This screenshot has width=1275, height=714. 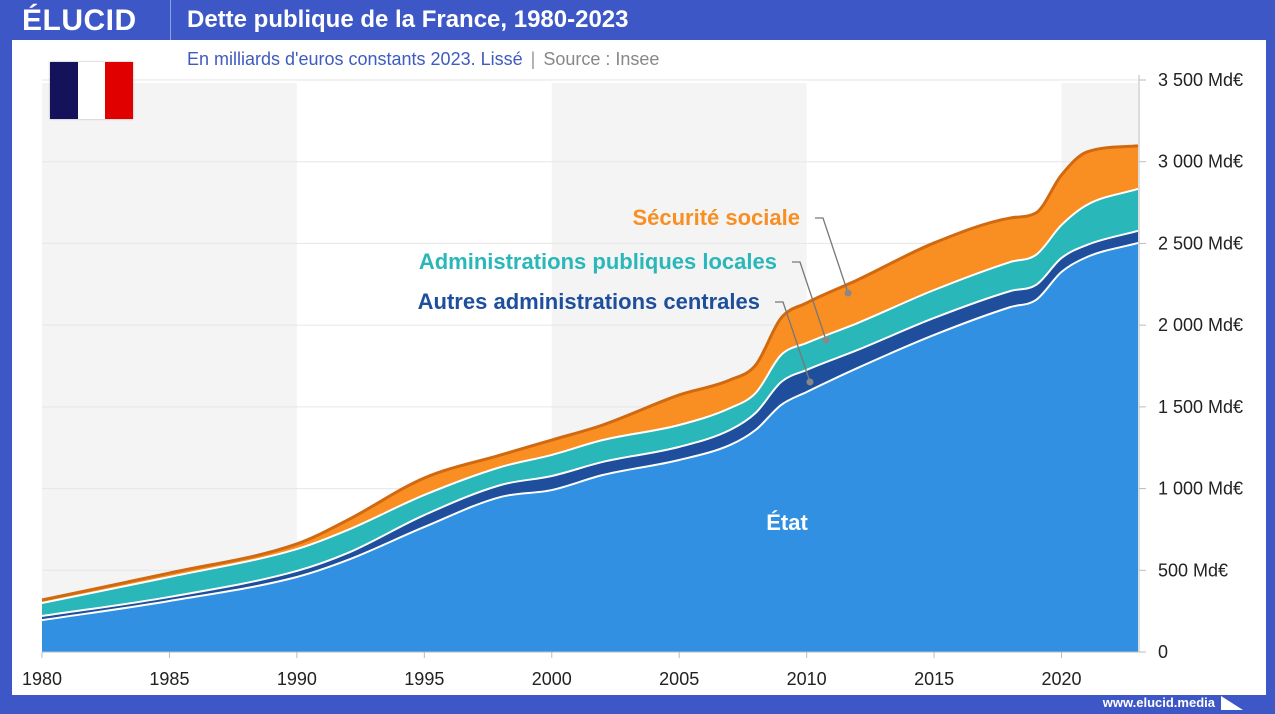 I want to click on x-tick-label: 2000, so click(x=552, y=679).